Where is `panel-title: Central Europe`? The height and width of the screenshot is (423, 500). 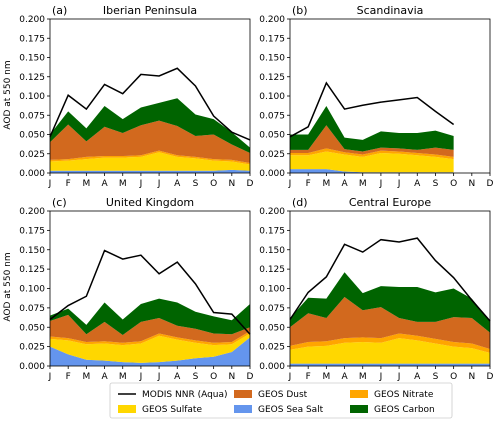
panel-title: Central Europe is located at coordinates (390, 202).